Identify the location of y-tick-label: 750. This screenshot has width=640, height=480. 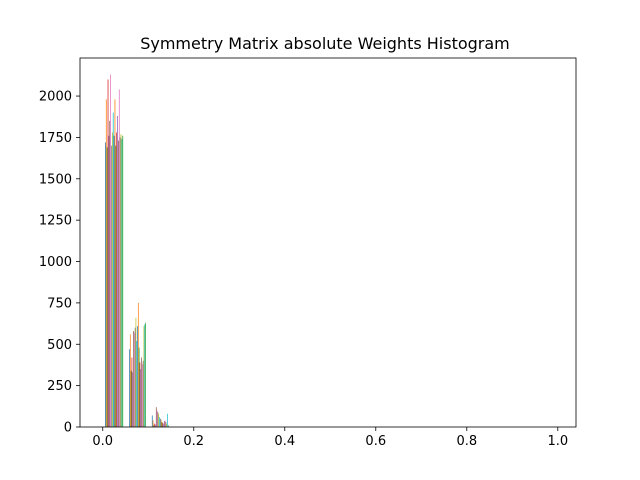
(59, 303).